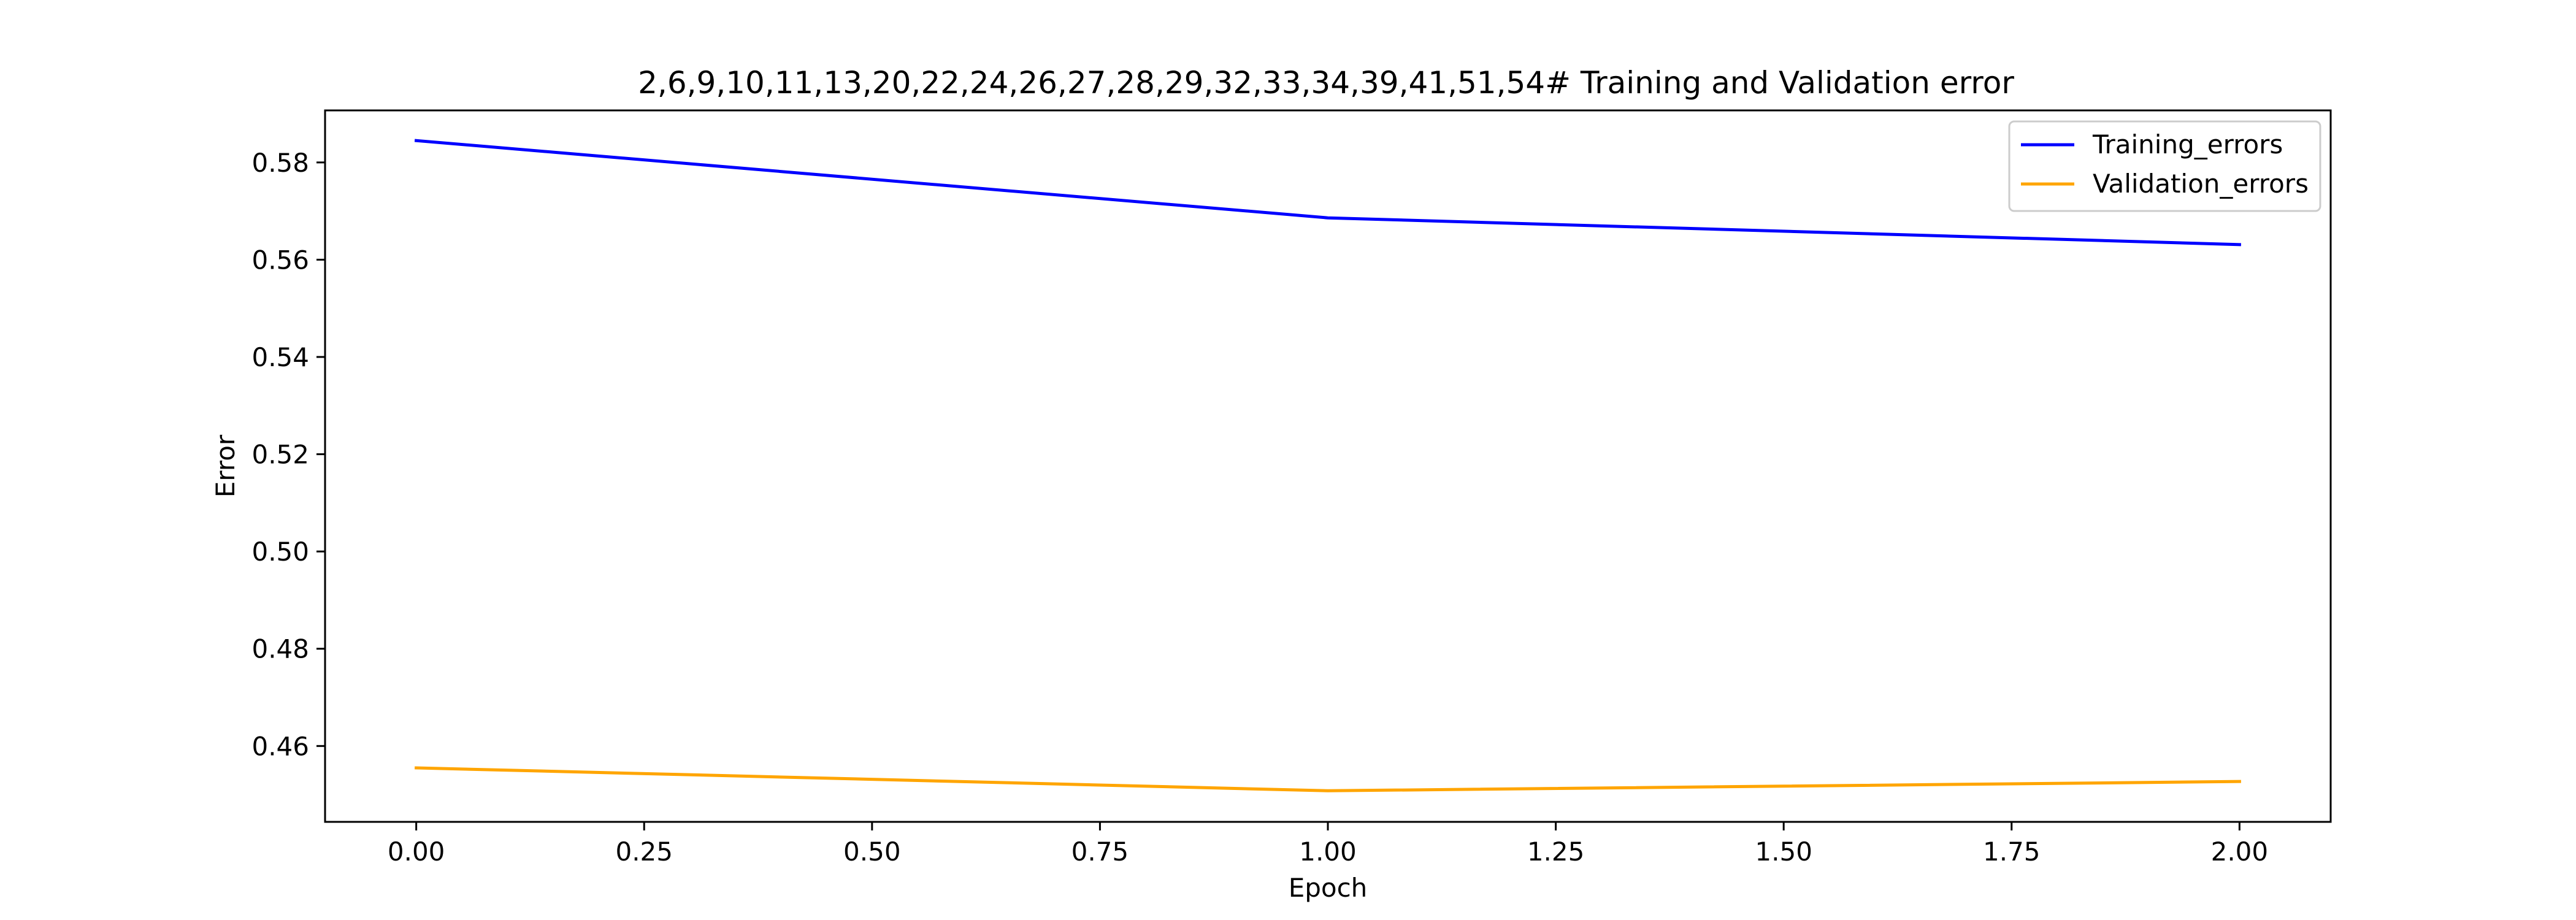 This screenshot has width=2576, height=920. I want to click on x-tick-label: 1.25, so click(1556, 852).